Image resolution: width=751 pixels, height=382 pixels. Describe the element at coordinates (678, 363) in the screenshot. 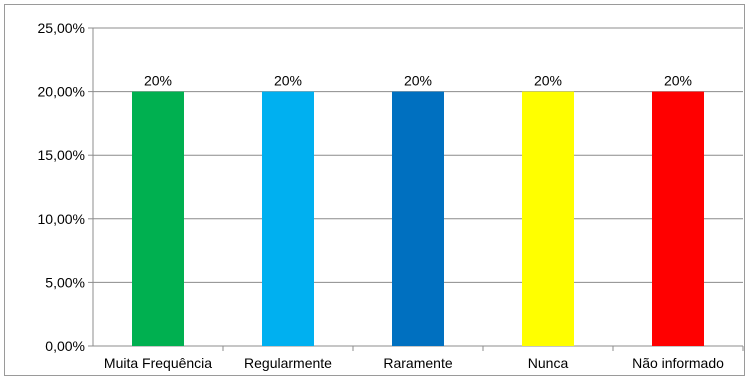

I see `x-tick-label: Não informado` at that location.